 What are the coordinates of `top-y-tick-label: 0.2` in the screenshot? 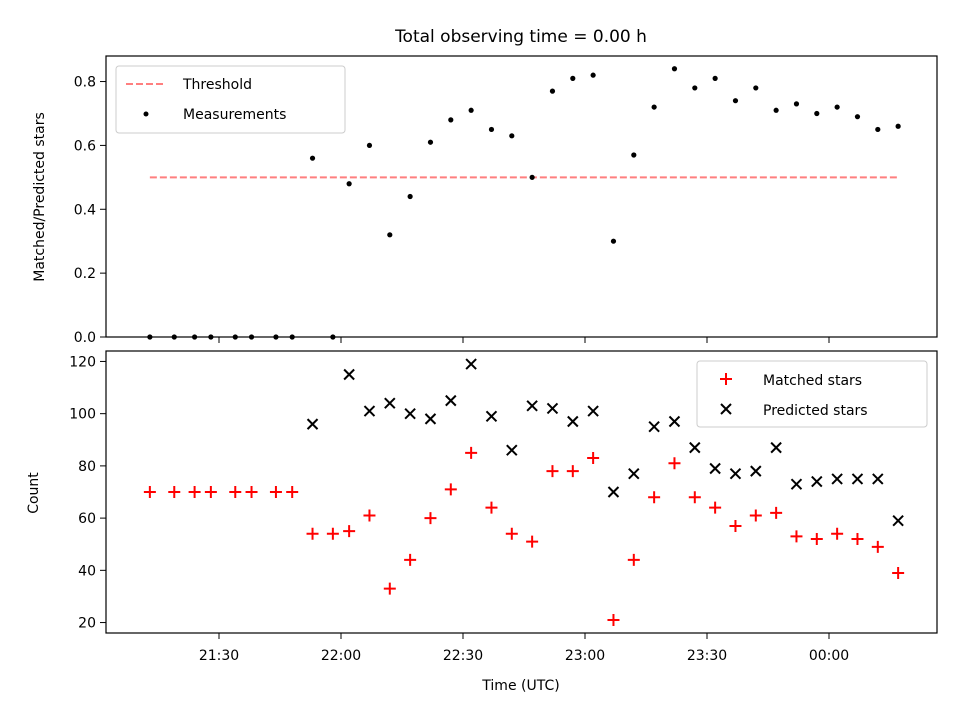 It's located at (85, 274).